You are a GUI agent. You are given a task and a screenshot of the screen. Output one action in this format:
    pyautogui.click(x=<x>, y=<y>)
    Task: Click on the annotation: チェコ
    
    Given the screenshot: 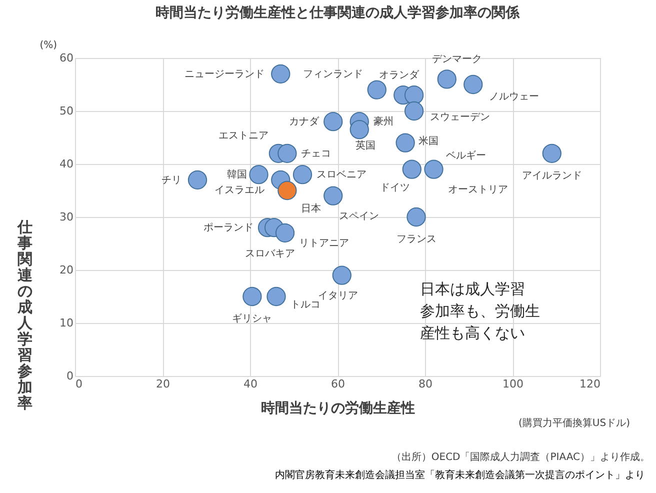 What is the action you would take?
    pyautogui.click(x=316, y=154)
    